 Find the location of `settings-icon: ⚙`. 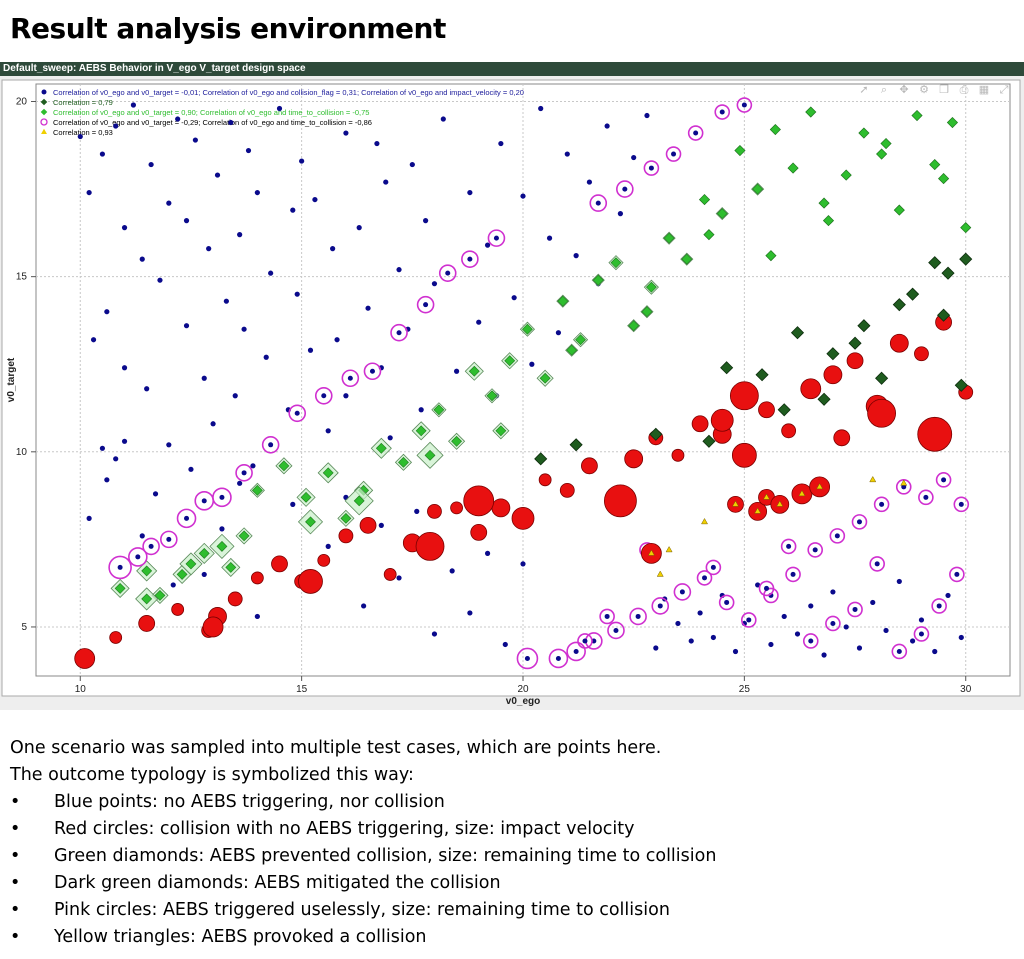

settings-icon: ⚙ is located at coordinates (924, 90).